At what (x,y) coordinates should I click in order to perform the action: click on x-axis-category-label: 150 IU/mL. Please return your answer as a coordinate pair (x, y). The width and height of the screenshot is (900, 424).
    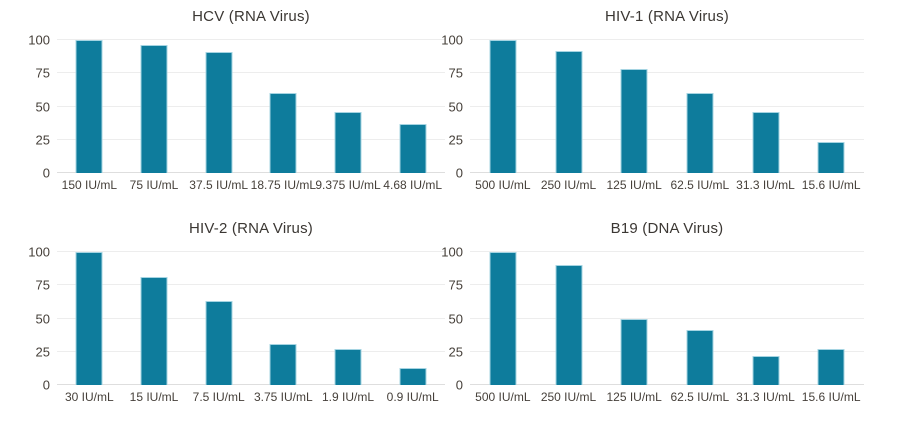
    Looking at the image, I should click on (89, 185).